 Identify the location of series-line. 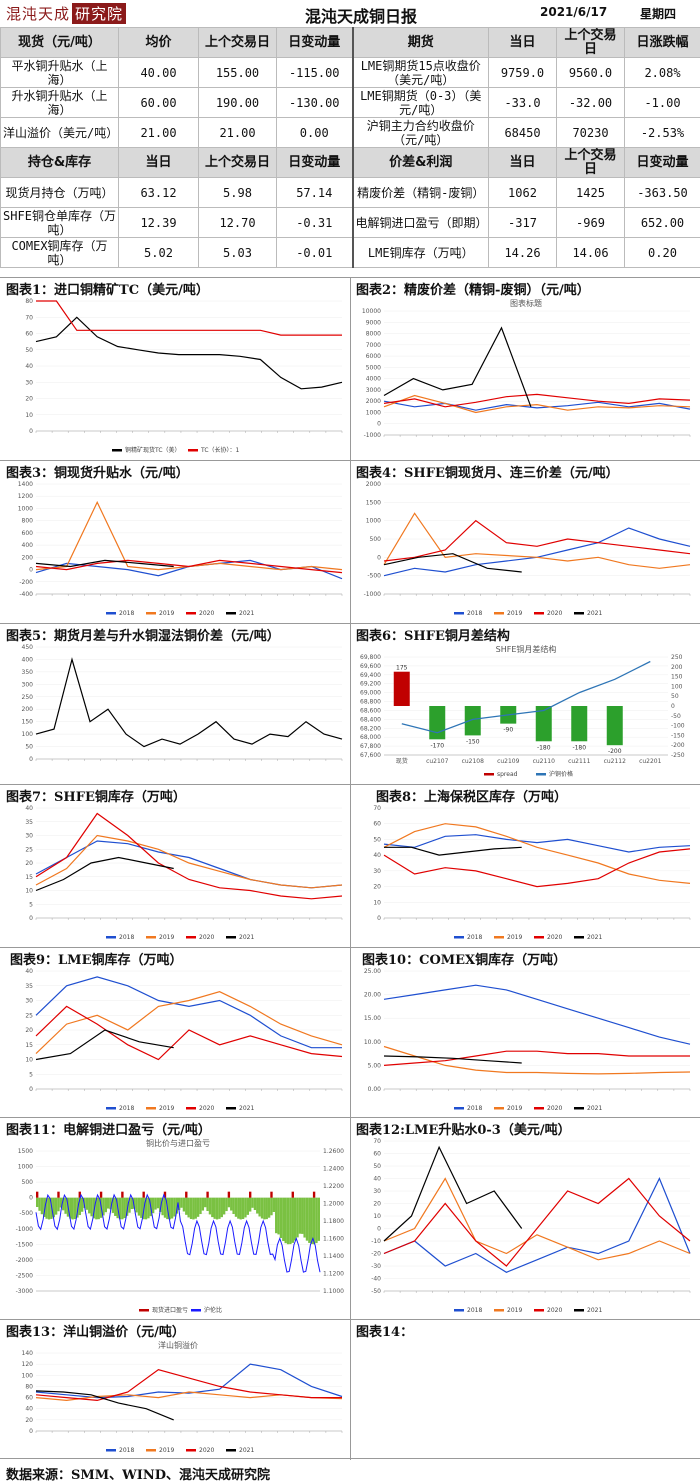
(105, 1405).